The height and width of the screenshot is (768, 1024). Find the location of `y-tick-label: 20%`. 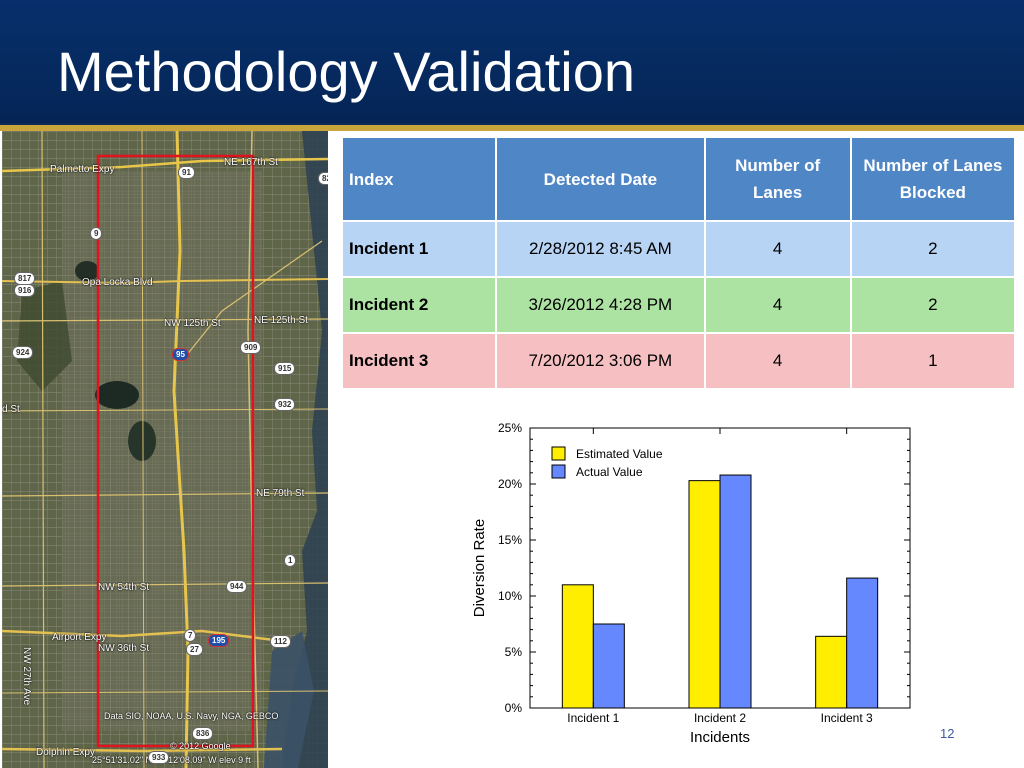

y-tick-label: 20% is located at coordinates (510, 484).